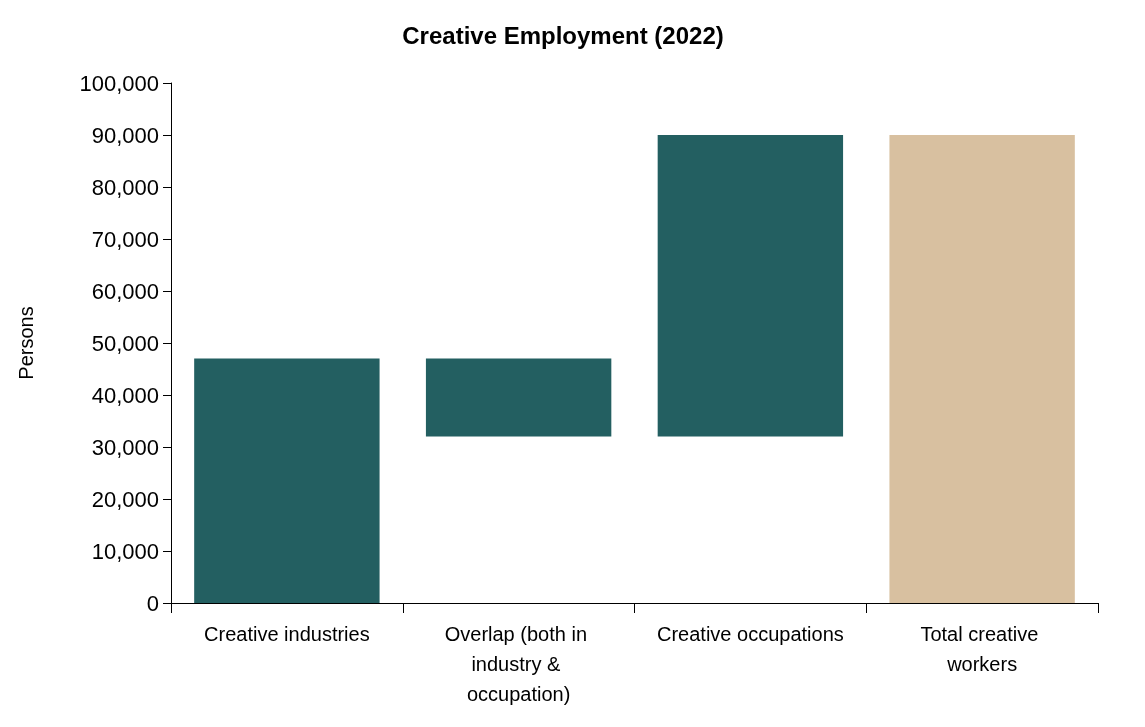  I want to click on y-tick-label: 0, so click(152, 603).